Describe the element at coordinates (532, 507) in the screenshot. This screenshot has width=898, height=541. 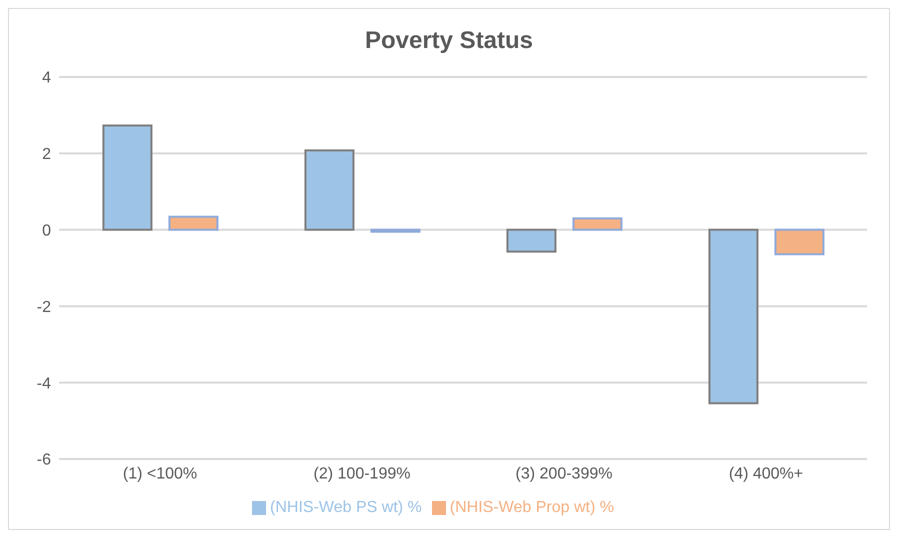
I see `legend-label: (NHIS-Web Prop wt) %` at that location.